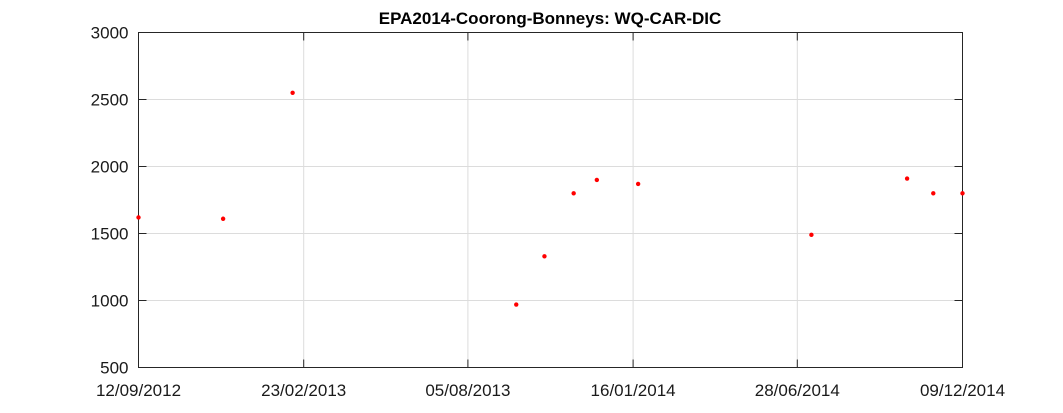  Describe the element at coordinates (110, 100) in the screenshot. I see `y-tick-label: 2500` at that location.